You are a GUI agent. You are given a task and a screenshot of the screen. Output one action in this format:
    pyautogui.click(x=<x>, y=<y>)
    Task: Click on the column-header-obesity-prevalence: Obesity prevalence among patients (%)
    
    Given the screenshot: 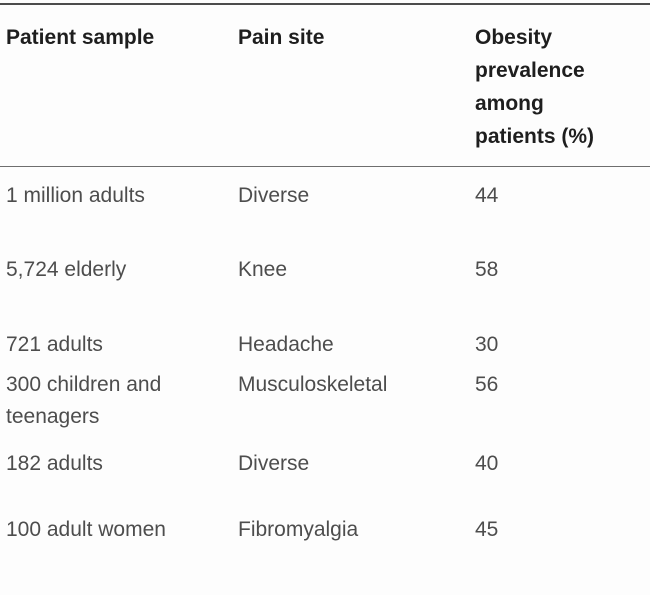 What is the action you would take?
    pyautogui.click(x=562, y=85)
    